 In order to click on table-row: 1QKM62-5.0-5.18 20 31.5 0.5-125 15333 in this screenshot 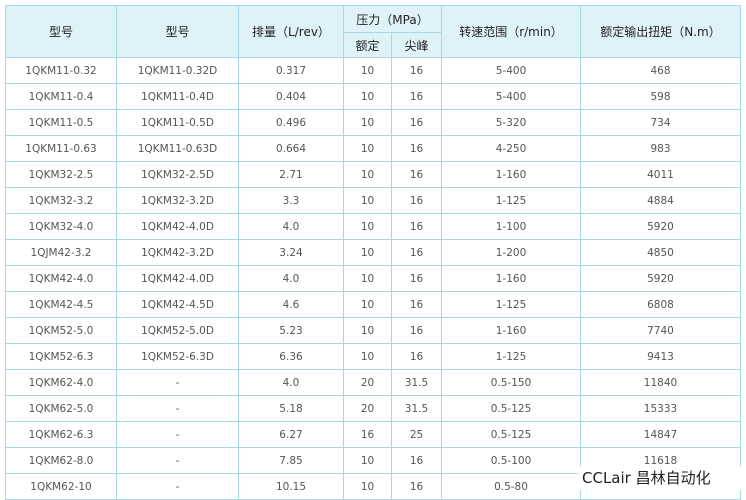, I will do `click(373, 408)`.